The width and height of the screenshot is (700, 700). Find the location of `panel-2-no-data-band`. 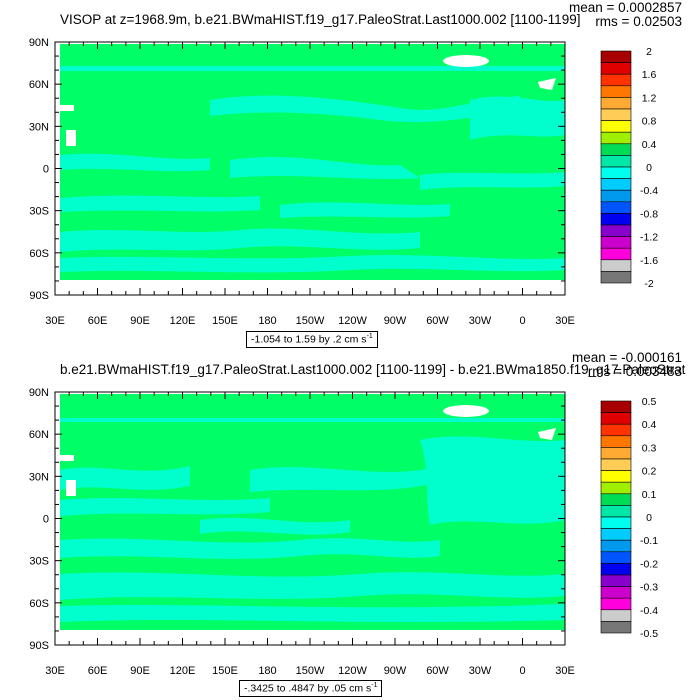

panel-2-no-data-band is located at coordinates (312, 637).